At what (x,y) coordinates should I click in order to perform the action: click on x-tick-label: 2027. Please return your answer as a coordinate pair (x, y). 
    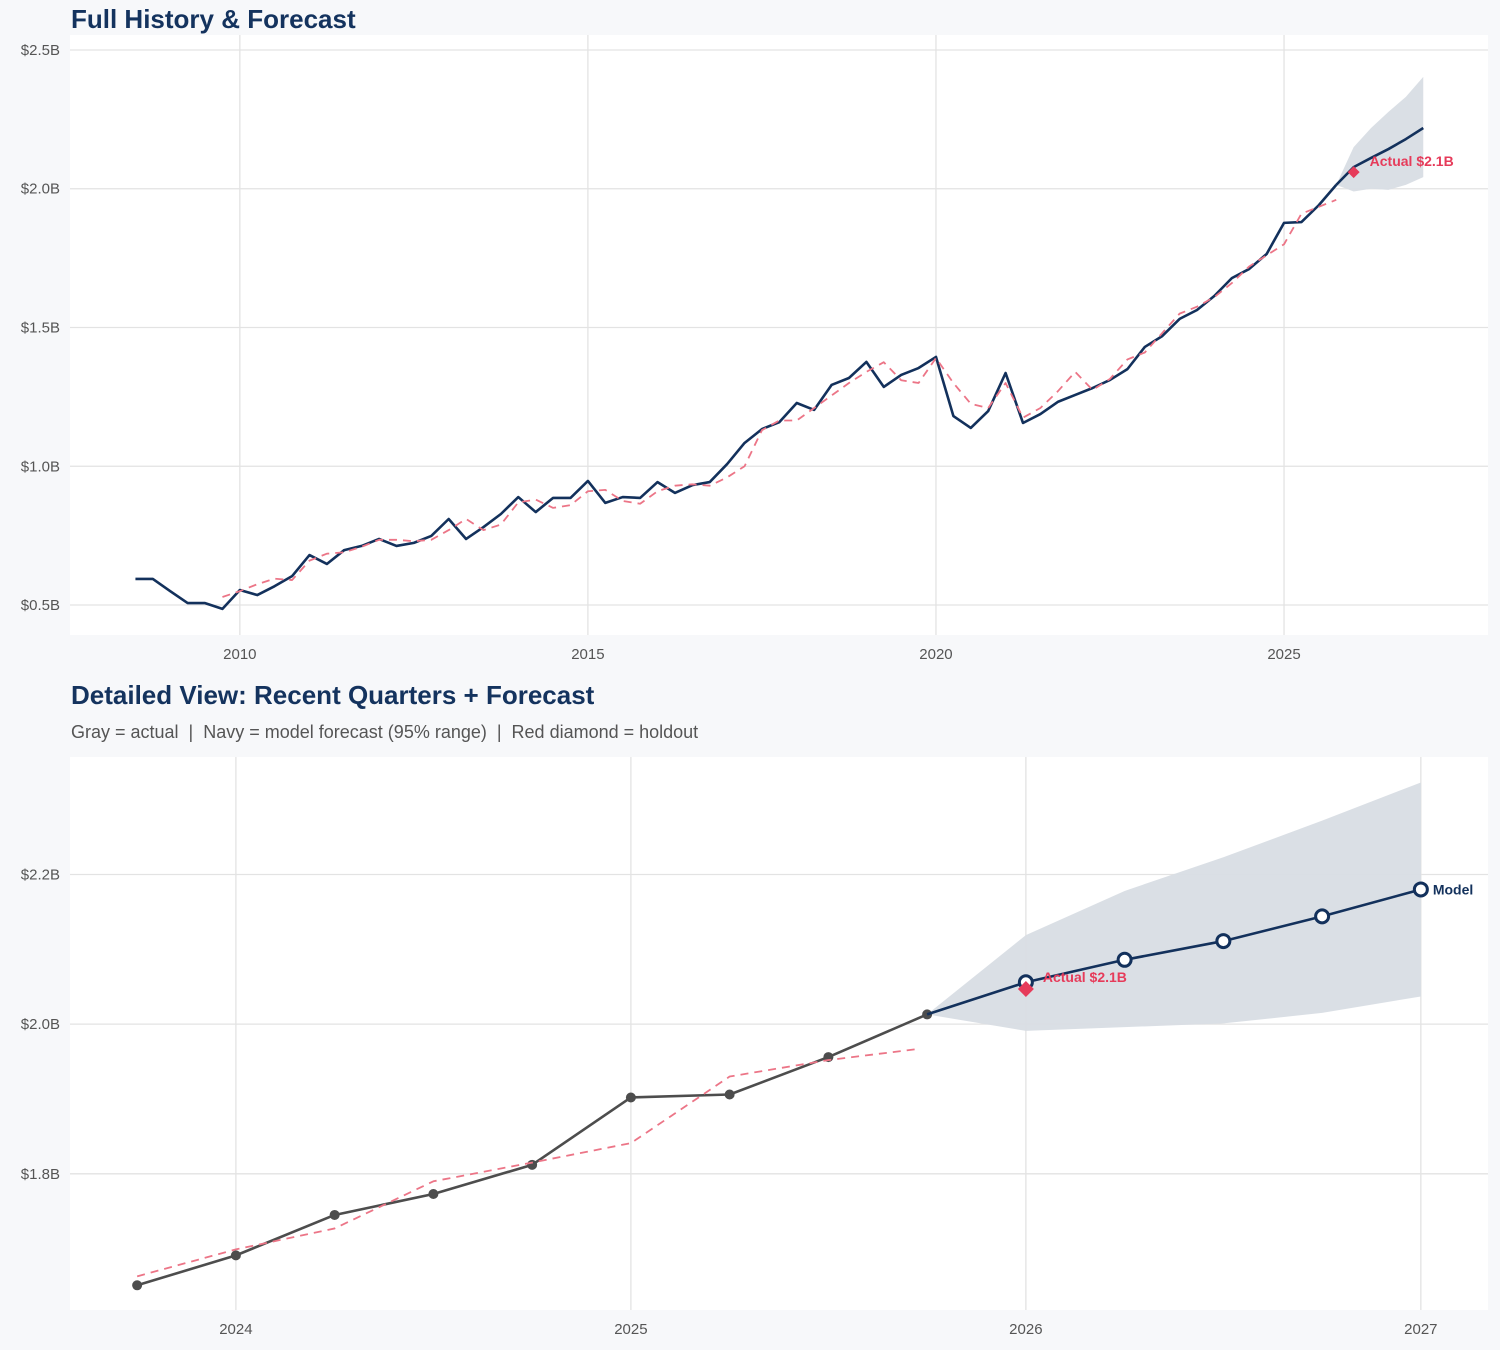
    Looking at the image, I should click on (1420, 1329).